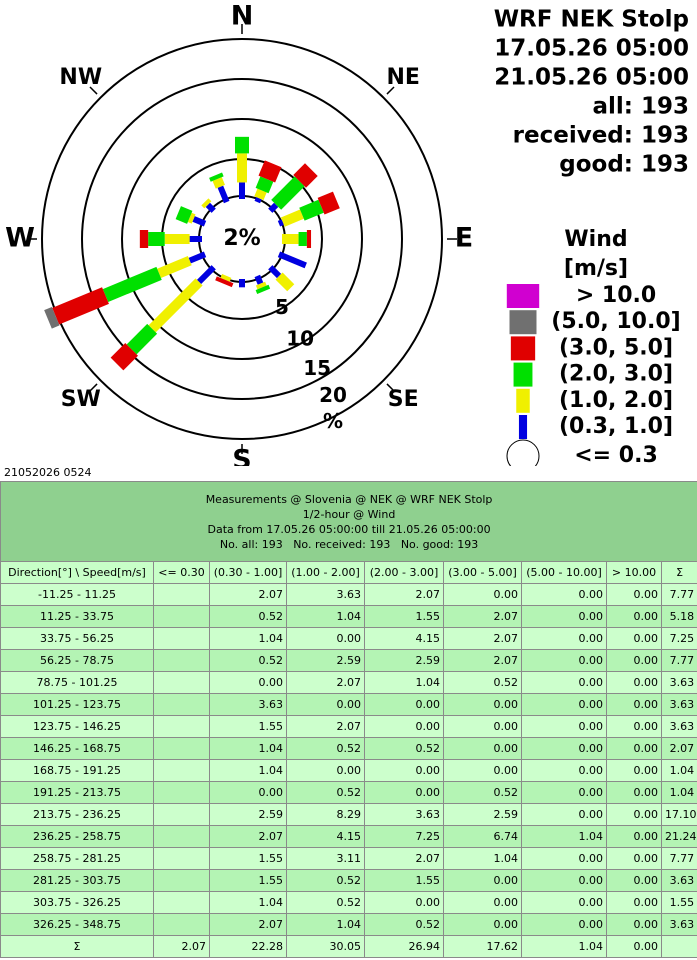 This screenshot has width=697, height=960. Describe the element at coordinates (77, 836) in the screenshot. I see `direction-cell: 236.25 - 258.75` at that location.